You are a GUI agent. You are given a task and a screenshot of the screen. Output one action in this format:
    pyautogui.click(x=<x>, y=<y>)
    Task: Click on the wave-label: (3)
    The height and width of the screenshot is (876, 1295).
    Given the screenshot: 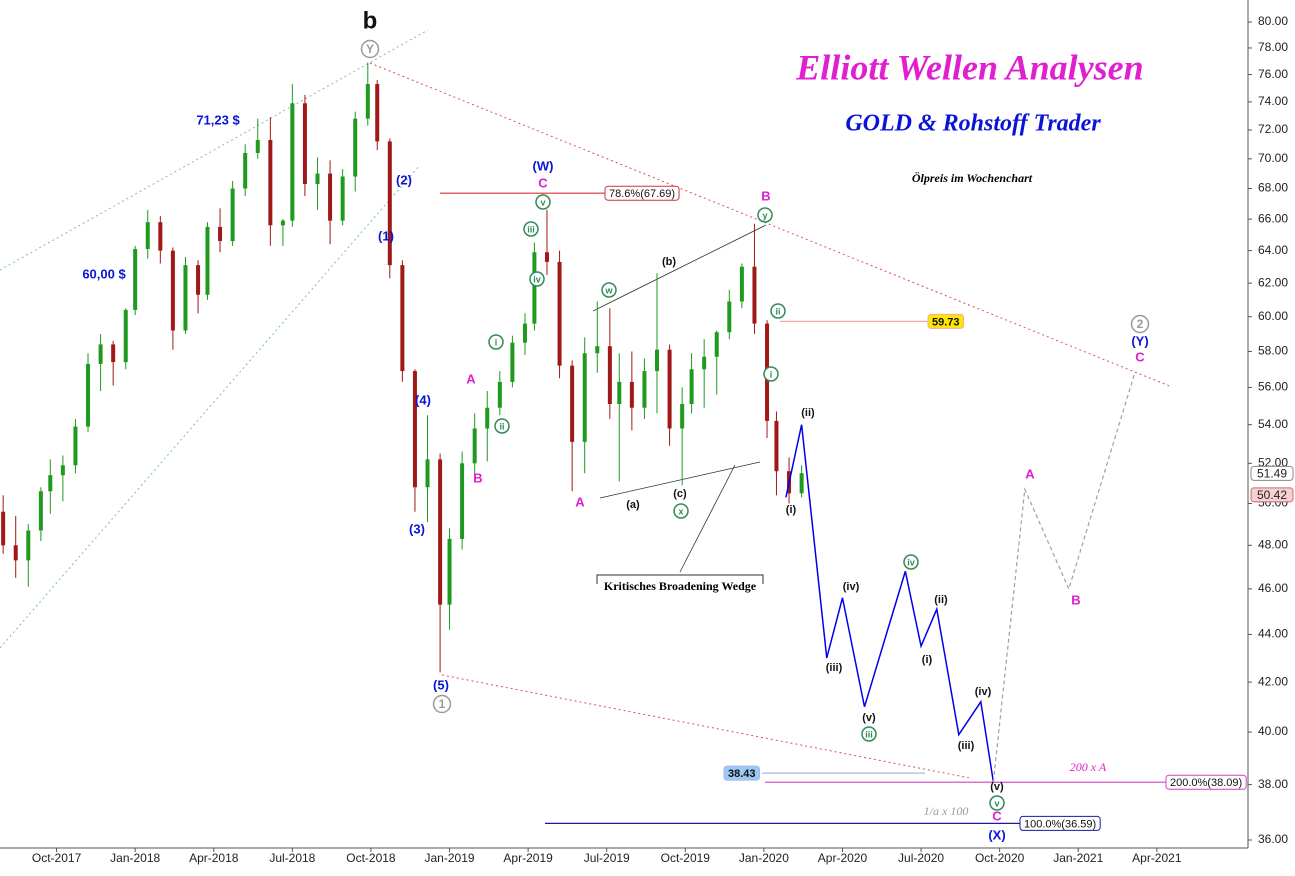 What is the action you would take?
    pyautogui.click(x=417, y=528)
    